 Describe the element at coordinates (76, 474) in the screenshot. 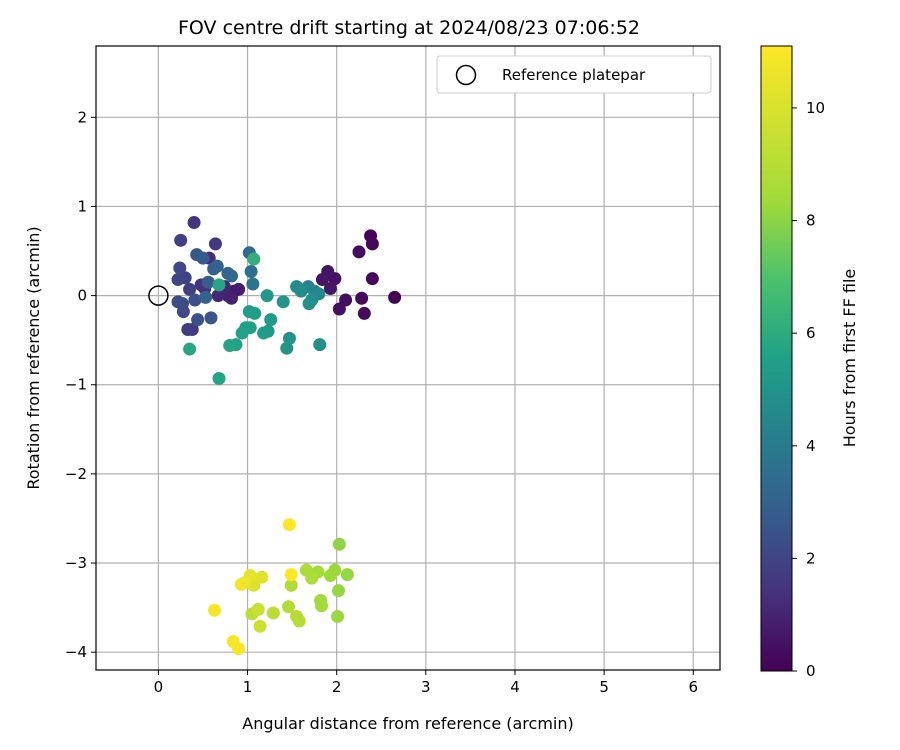

I see `y-tick-label: −2` at that location.